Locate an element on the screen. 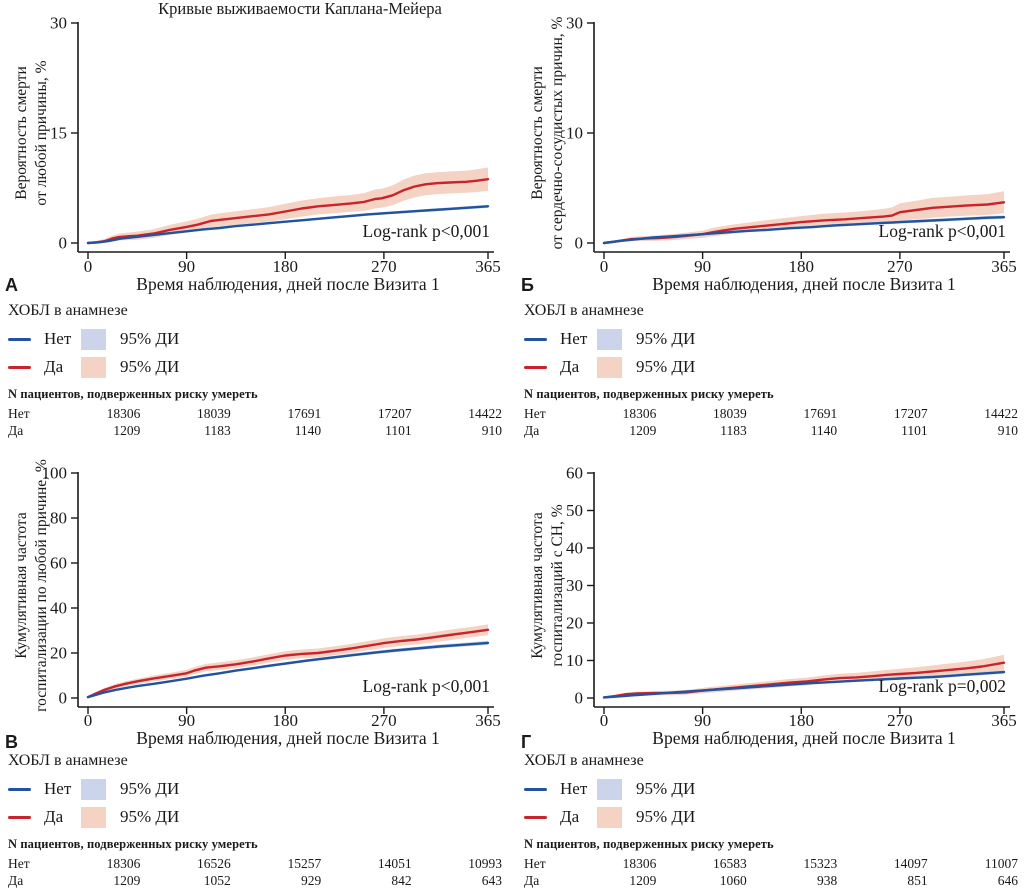 This screenshot has height=895, width=1033. legend-v: ХОБЛ в анамнезе Нет 95% ДИ Да 95% ДИ is located at coordinates (262, 791).